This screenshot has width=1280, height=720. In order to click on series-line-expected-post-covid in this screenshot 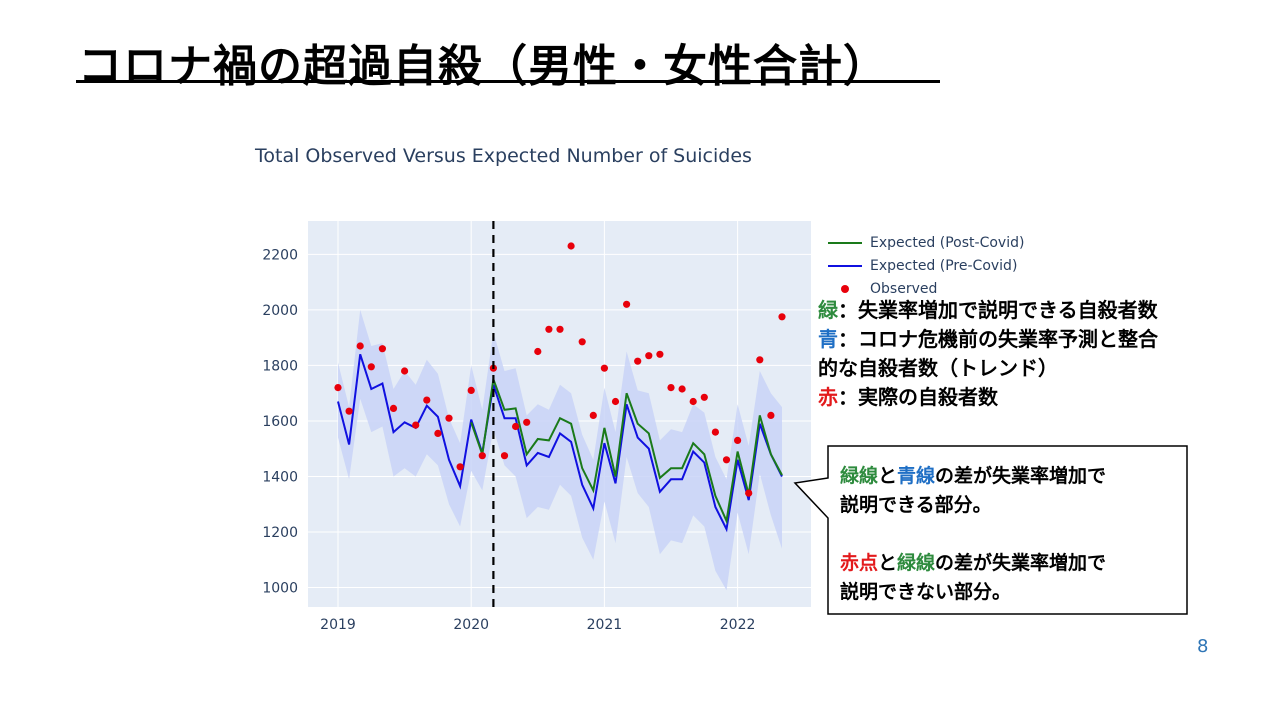, I will do `click(626, 451)`.